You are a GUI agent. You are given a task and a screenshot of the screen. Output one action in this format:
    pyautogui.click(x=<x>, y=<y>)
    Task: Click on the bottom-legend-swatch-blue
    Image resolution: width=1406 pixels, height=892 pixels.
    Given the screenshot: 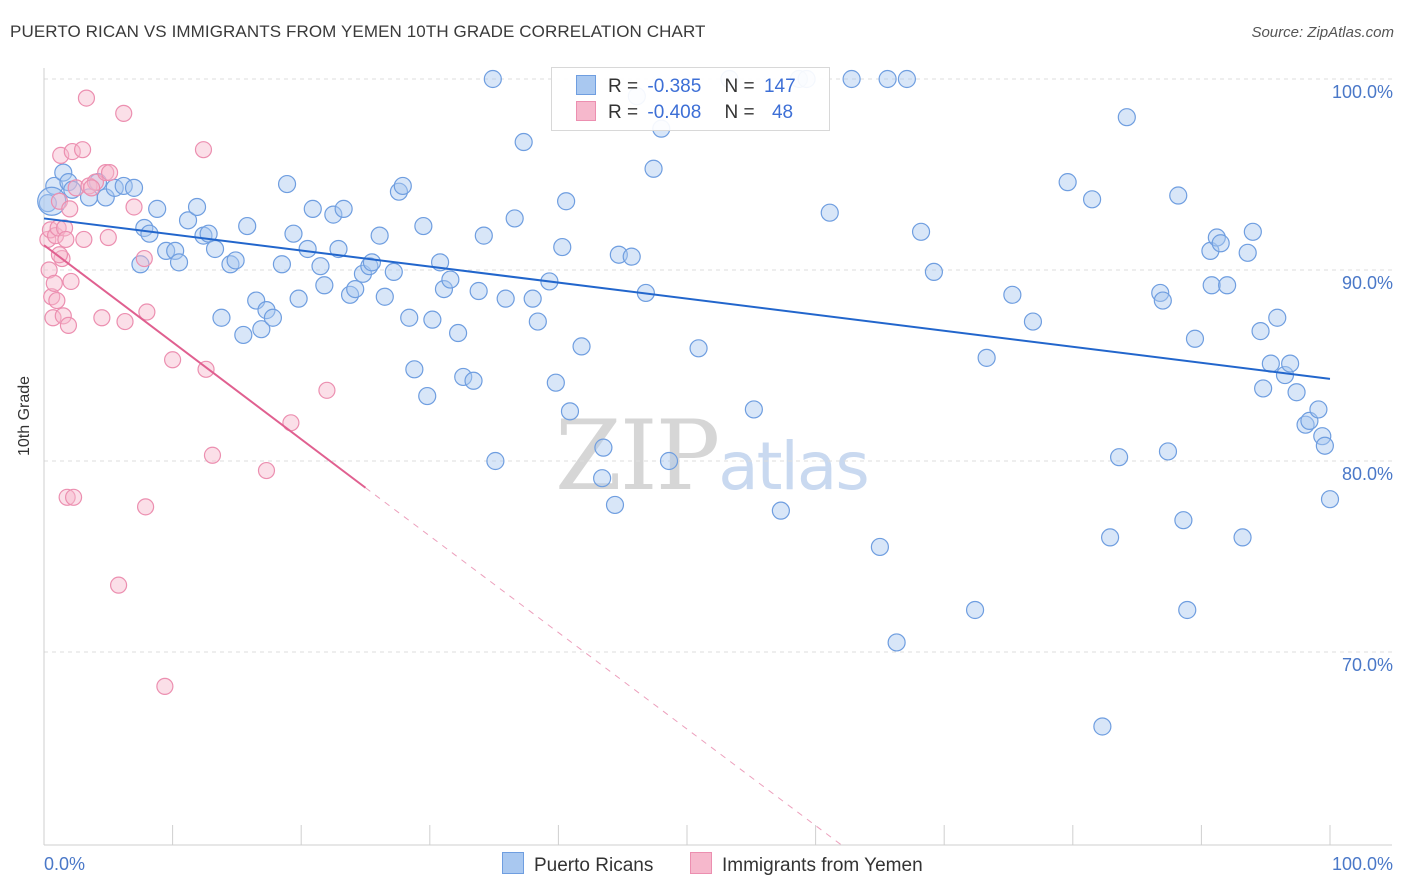 What is the action you would take?
    pyautogui.click(x=513, y=863)
    